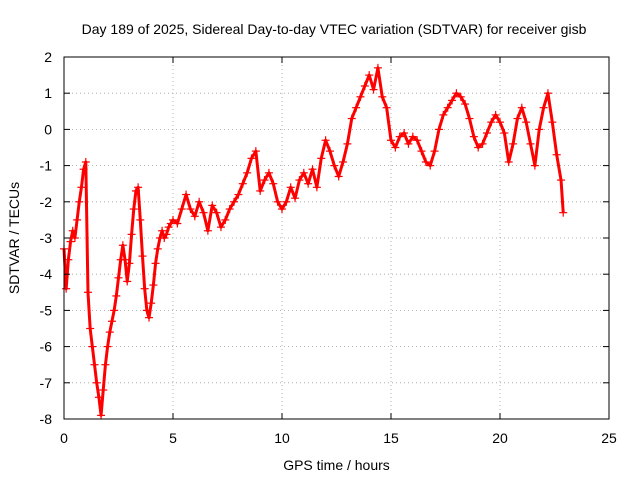 The height and width of the screenshot is (480, 640). What do you see at coordinates (46, 419) in the screenshot?
I see `y-tick-label: -8` at bounding box center [46, 419].